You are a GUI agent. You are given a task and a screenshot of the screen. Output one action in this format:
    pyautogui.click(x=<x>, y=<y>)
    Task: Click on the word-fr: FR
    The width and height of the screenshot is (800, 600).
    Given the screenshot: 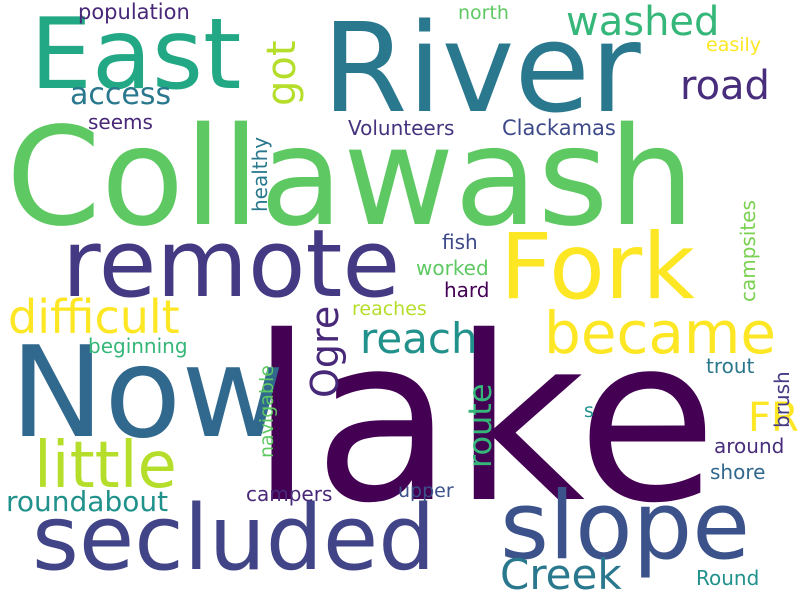 What is the action you would take?
    pyautogui.click(x=773, y=418)
    